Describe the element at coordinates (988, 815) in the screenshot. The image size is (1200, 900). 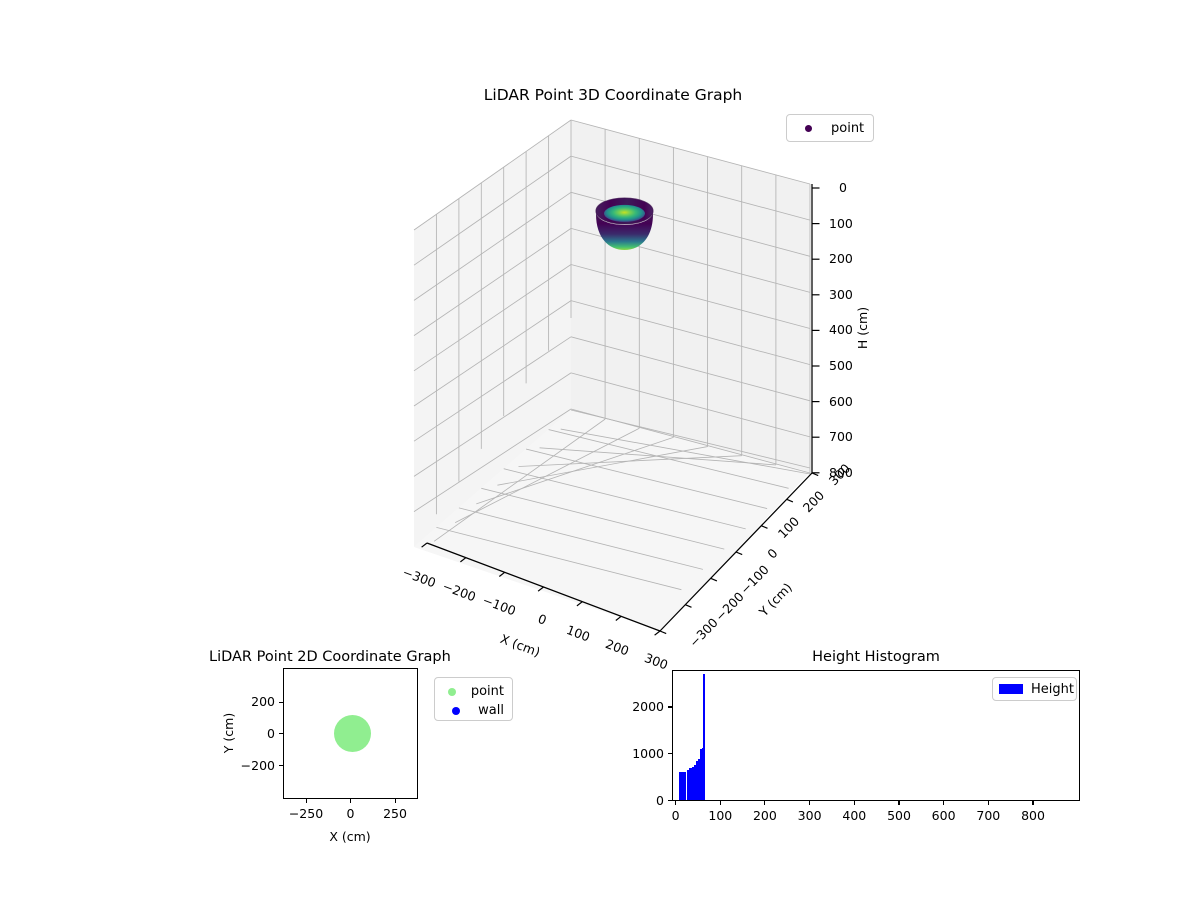
I see `x-tick-label-hist: 700` at that location.